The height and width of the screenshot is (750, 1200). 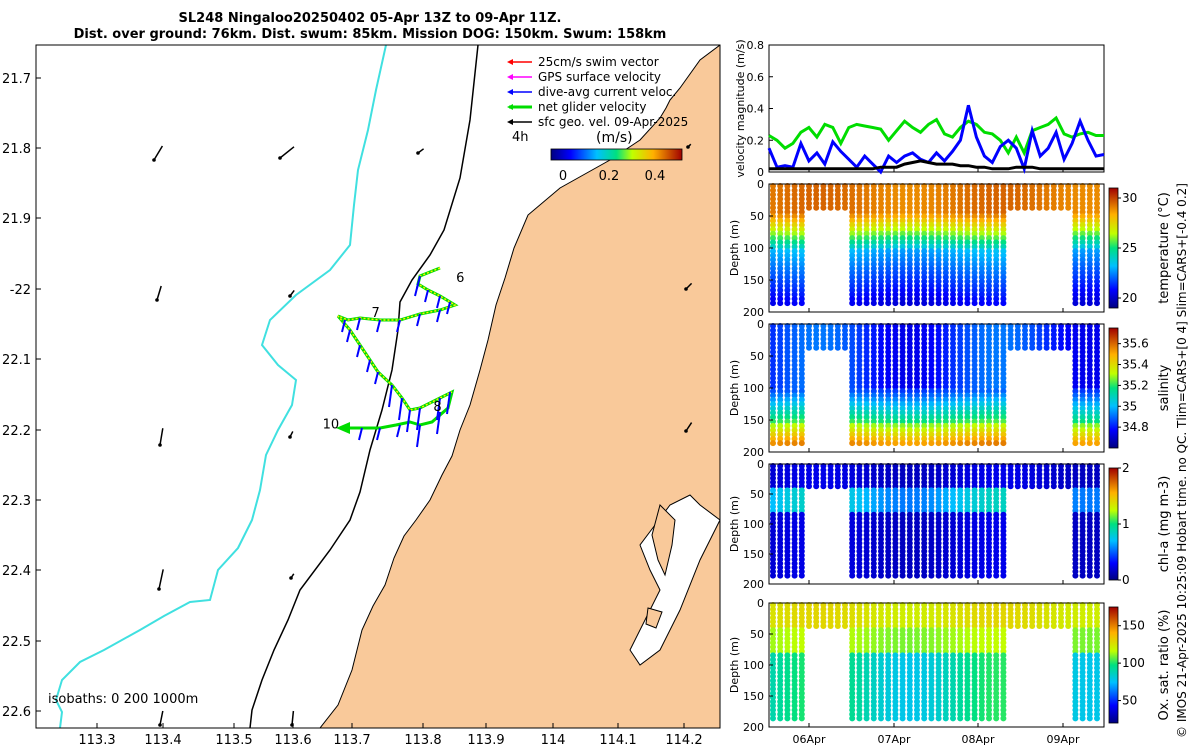 What do you see at coordinates (935, 662) in the screenshot?
I see `section-profiles` at bounding box center [935, 662].